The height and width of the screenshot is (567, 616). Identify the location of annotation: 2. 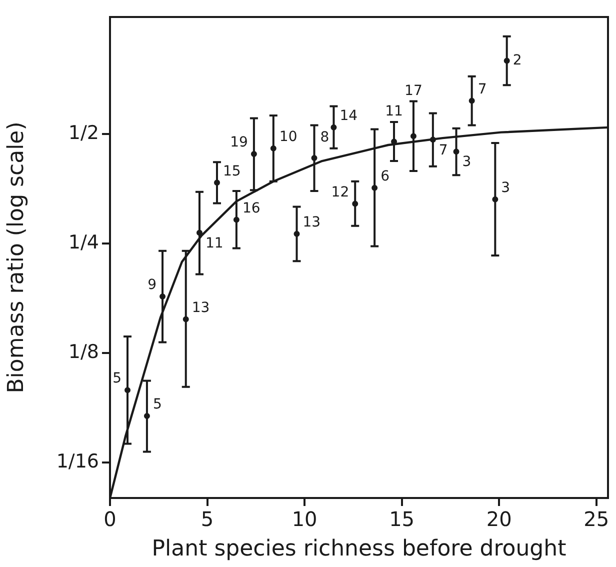
(517, 60).